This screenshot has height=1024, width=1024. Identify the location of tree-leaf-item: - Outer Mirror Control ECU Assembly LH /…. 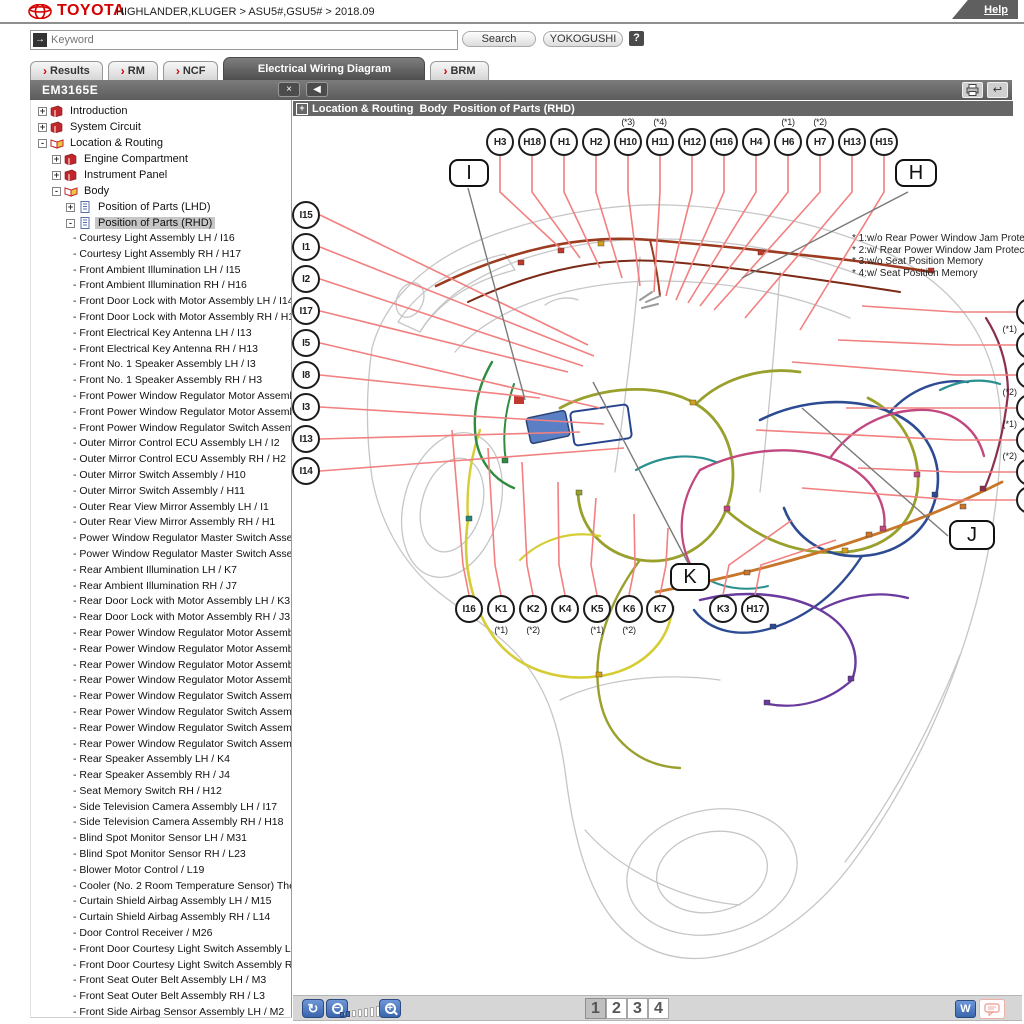
(176, 443).